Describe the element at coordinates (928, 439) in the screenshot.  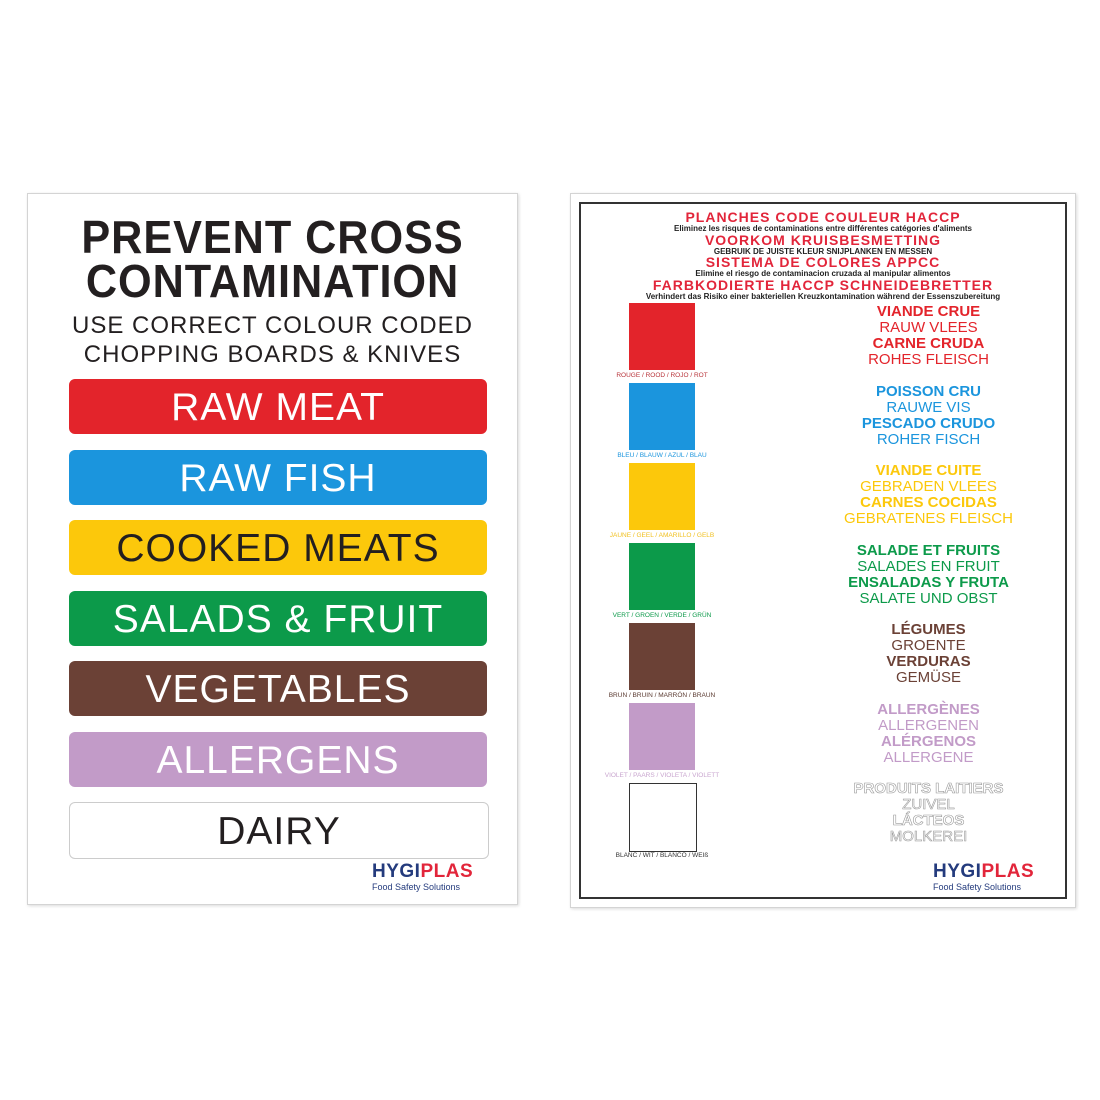
I see `category-name: ROHER FISCH` at that location.